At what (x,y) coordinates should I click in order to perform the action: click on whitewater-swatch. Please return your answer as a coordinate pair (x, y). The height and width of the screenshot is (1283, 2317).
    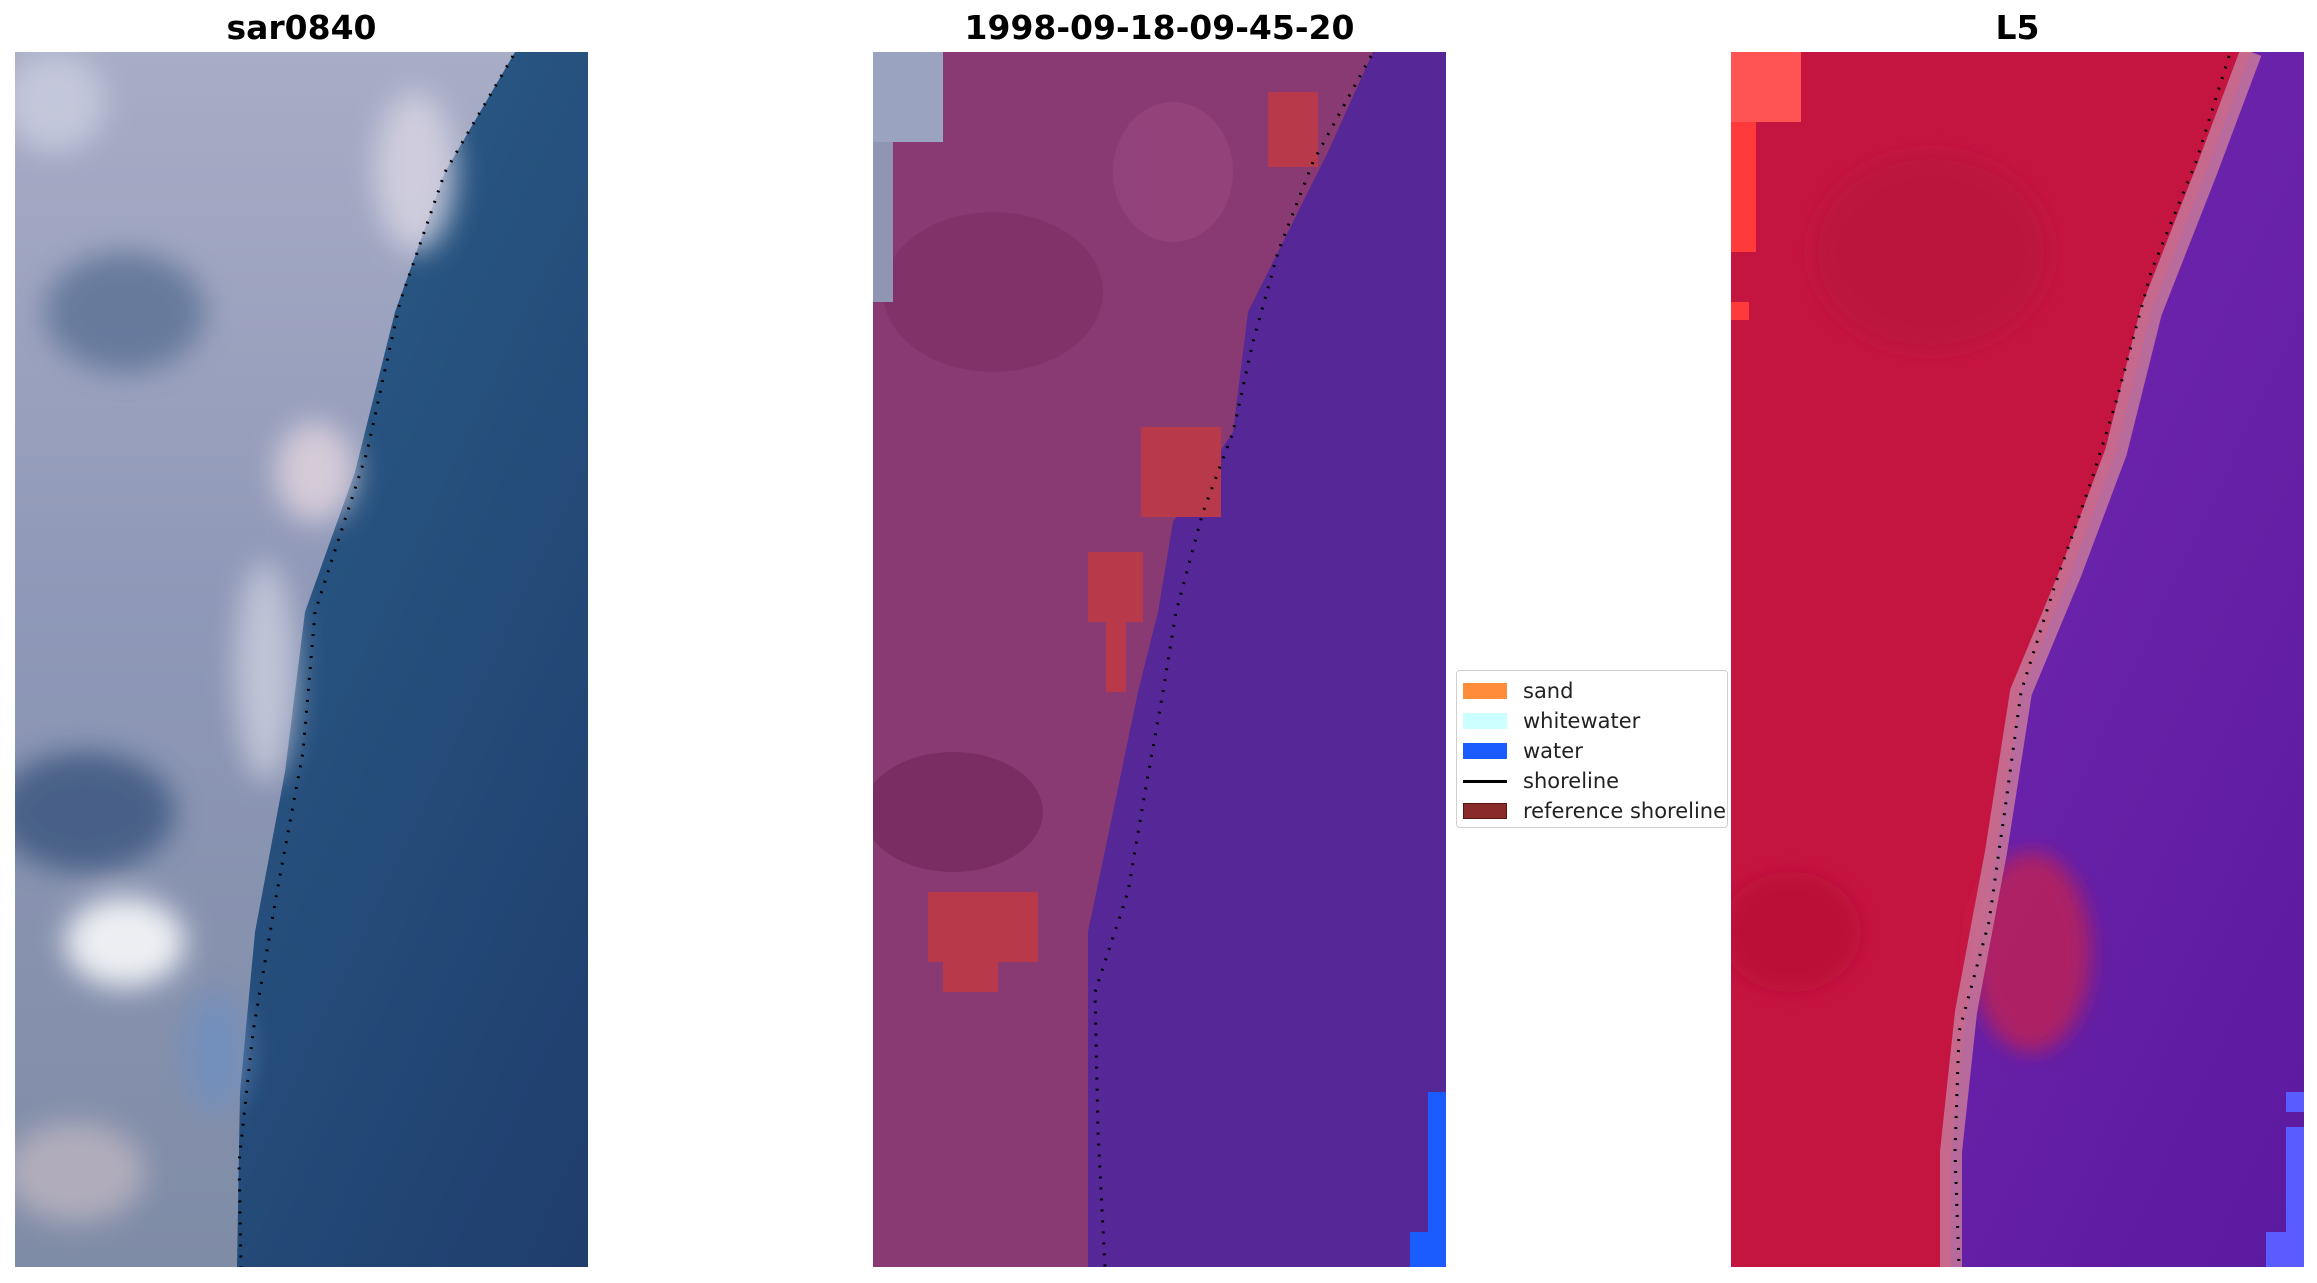
    Looking at the image, I should click on (1485, 721).